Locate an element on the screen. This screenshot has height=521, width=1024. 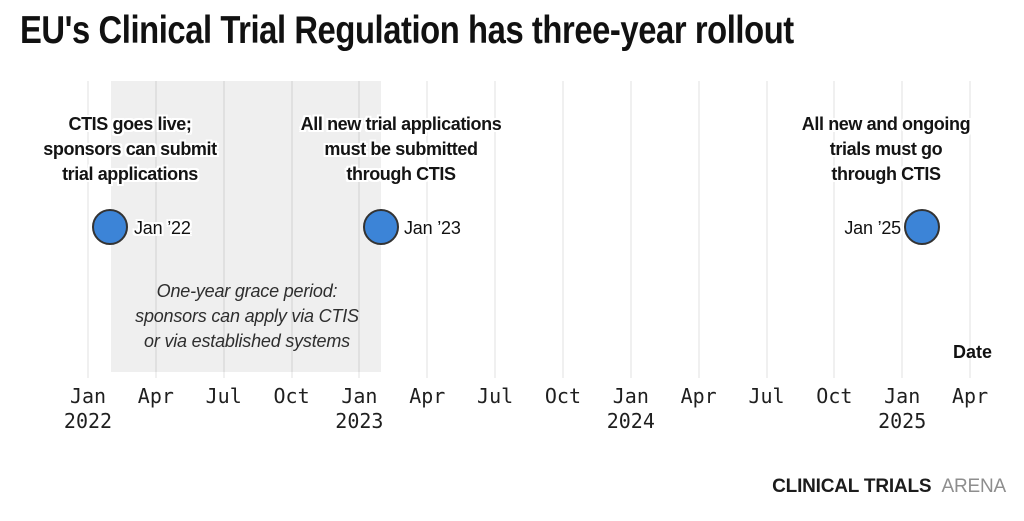
grace-note-line: or via established systems is located at coordinates (247, 341).